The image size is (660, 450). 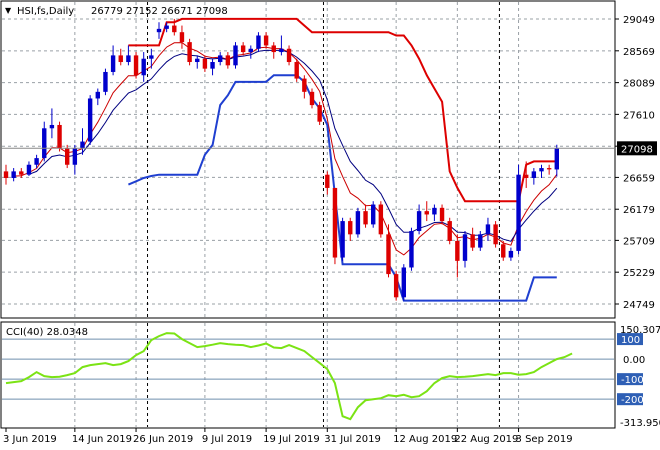 I want to click on price-tick-label: 25229, so click(x=639, y=273).